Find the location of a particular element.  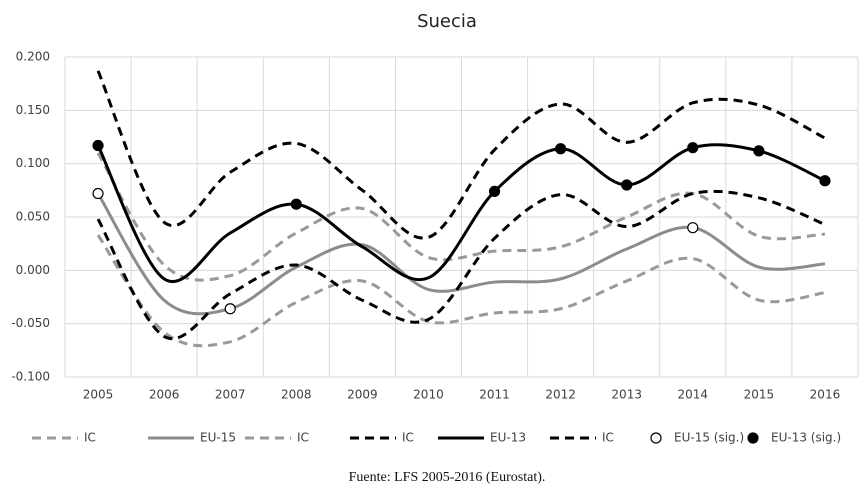

x-tick-label: 2015 is located at coordinates (759, 395).